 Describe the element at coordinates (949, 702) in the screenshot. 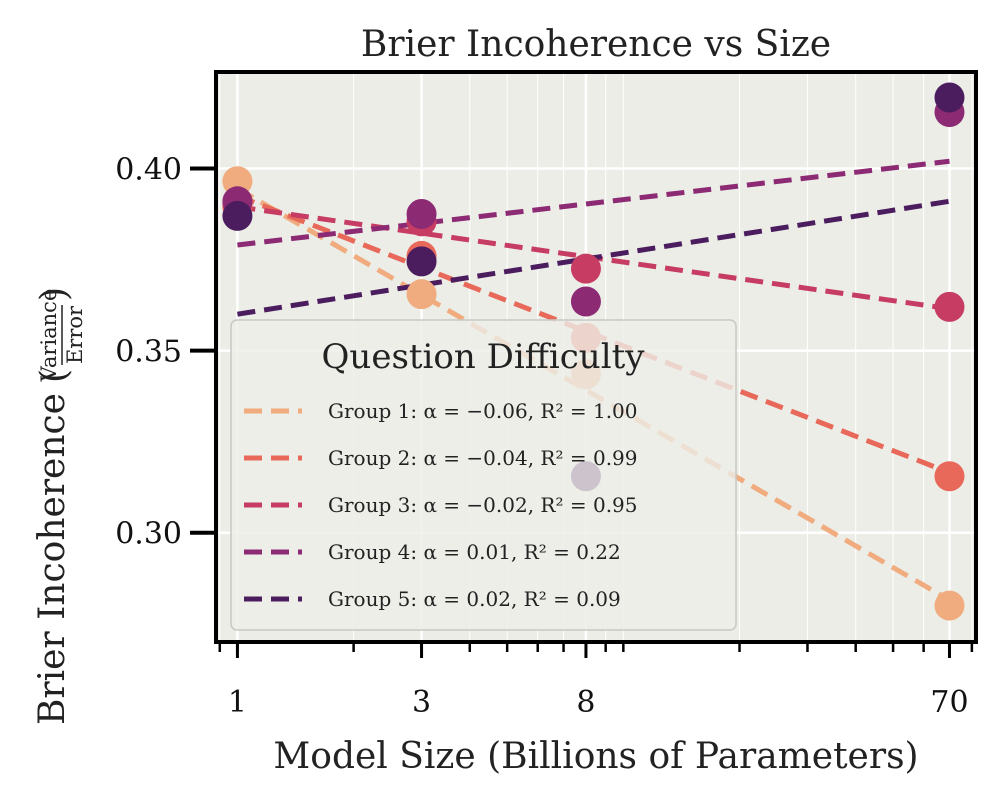

I see `x-tick-label: 70` at that location.